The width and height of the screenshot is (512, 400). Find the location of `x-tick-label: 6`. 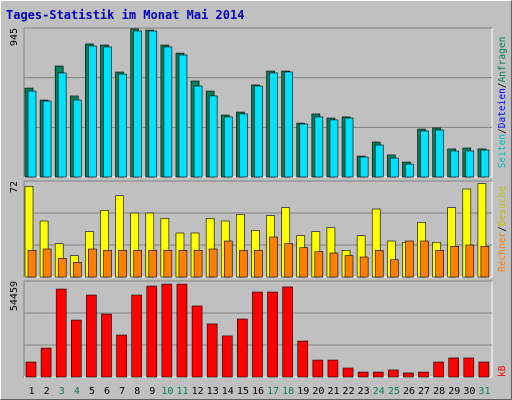

x-tick-label: 6 is located at coordinates (107, 391).